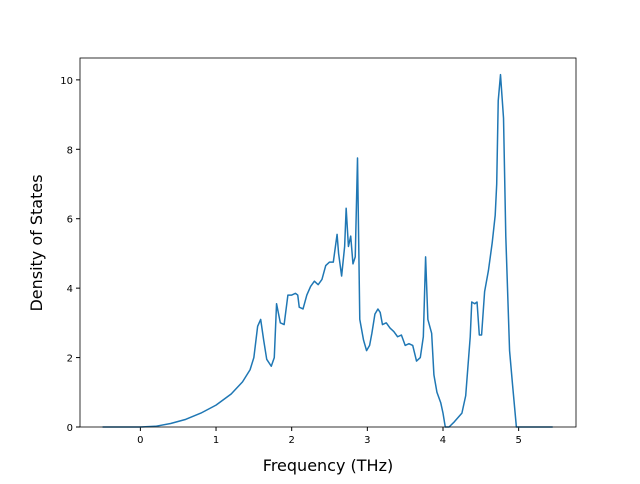 The height and width of the screenshot is (484, 640). I want to click on y-tick-label: 10, so click(66, 81).